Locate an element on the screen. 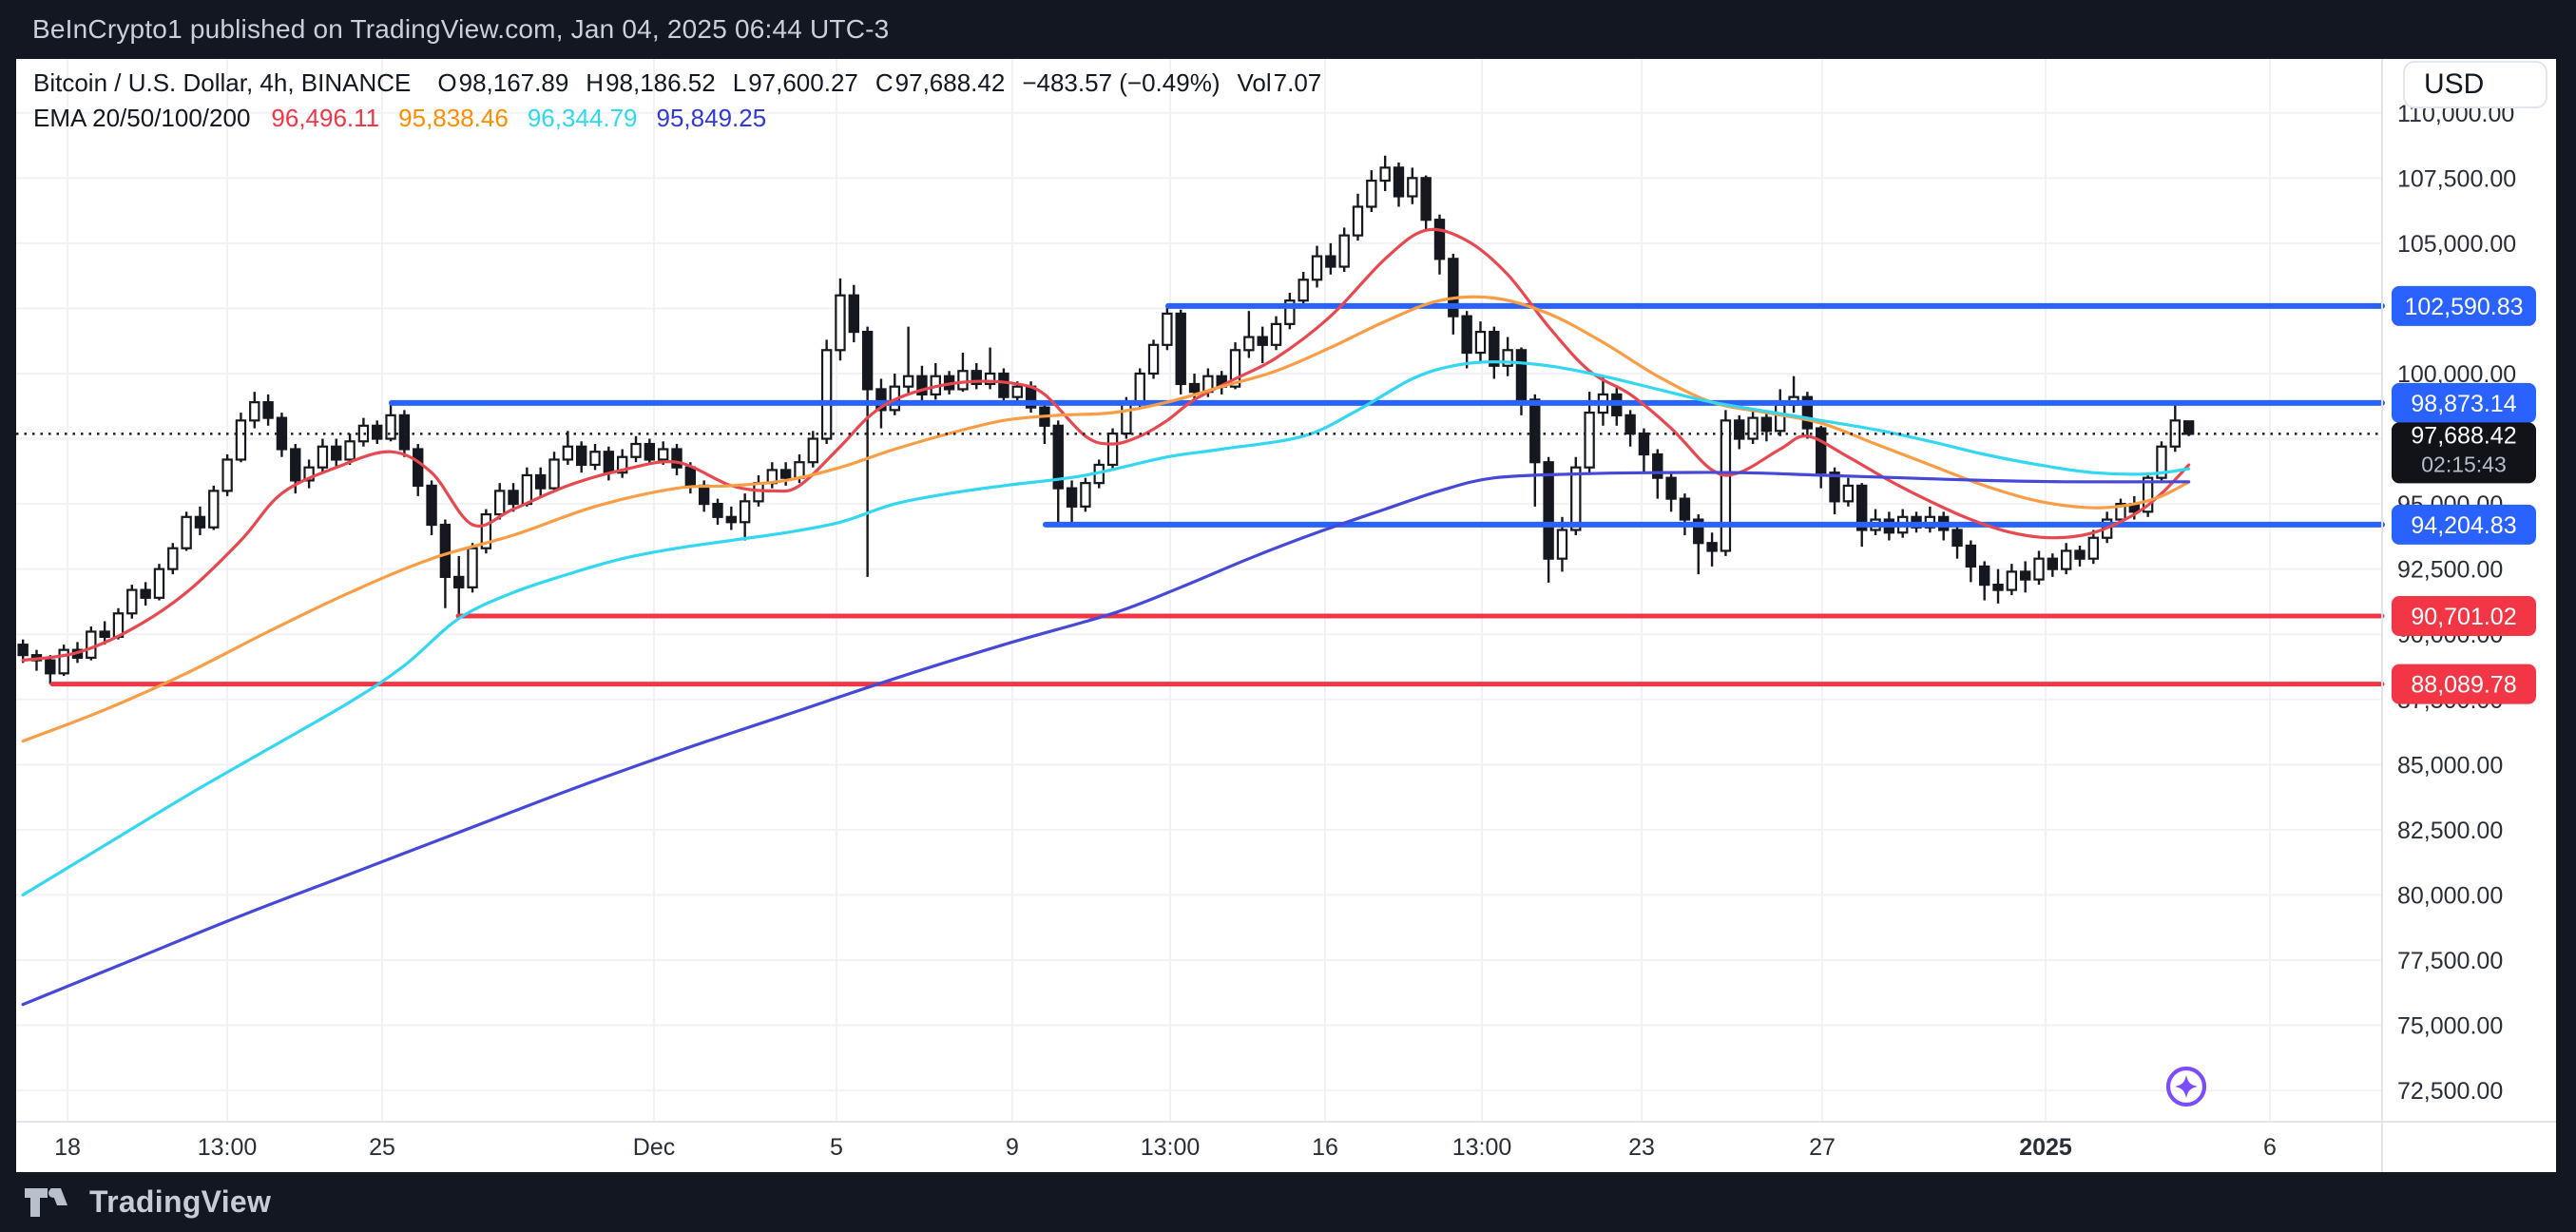 This screenshot has height=1232, width=2576. sparkle-indicator-icon is located at coordinates (2186, 1086).